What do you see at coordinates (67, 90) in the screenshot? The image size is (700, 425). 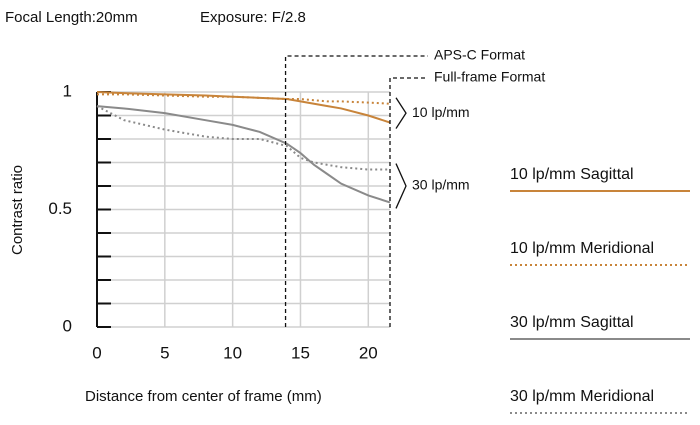 I see `y-tick-label: 1` at bounding box center [67, 90].